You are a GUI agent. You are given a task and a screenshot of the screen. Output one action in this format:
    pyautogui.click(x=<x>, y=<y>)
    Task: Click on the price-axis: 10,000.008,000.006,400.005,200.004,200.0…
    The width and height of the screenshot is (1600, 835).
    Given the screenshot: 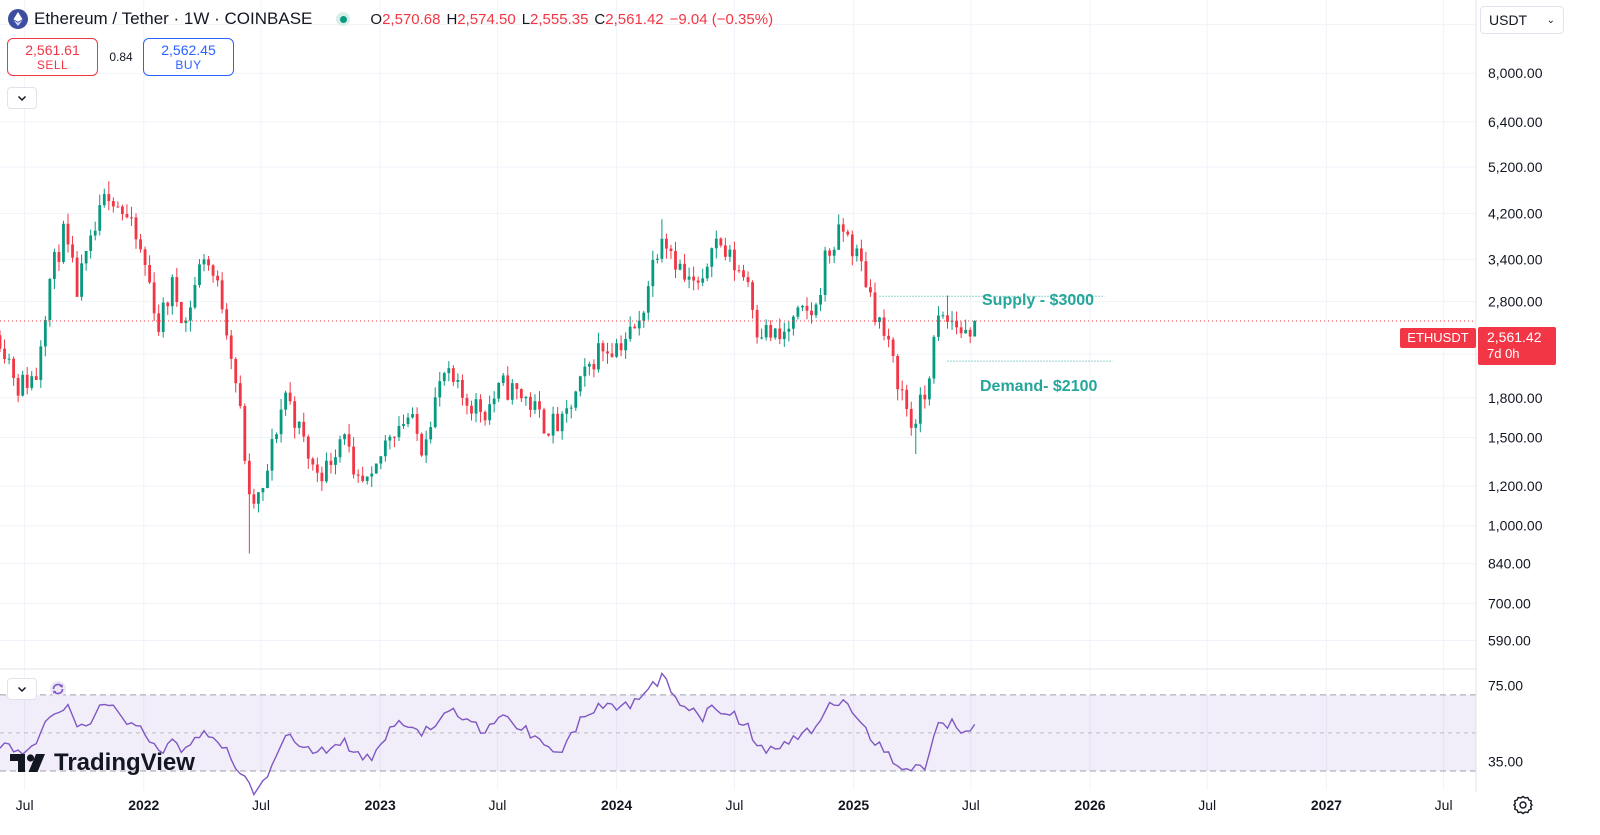 What is the action you would take?
    pyautogui.click(x=1519, y=393)
    